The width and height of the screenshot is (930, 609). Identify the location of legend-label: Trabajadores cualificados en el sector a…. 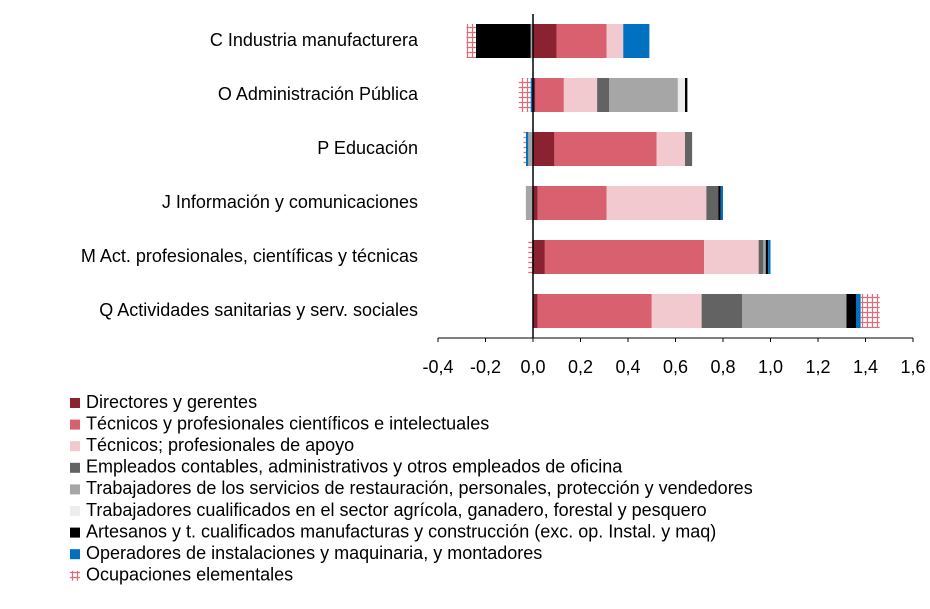
(396, 510).